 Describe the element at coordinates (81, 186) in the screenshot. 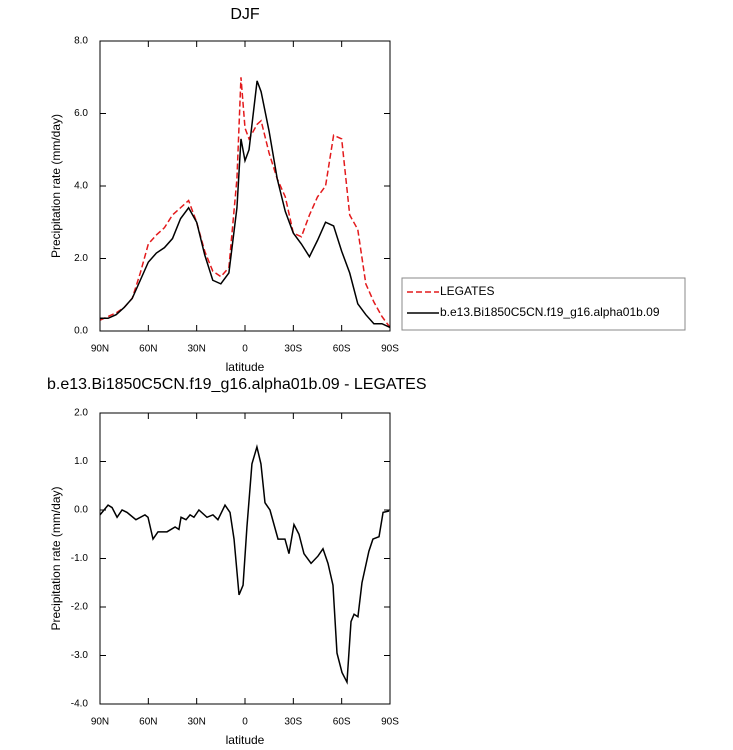

I see `y-tick-label: 4.0` at that location.